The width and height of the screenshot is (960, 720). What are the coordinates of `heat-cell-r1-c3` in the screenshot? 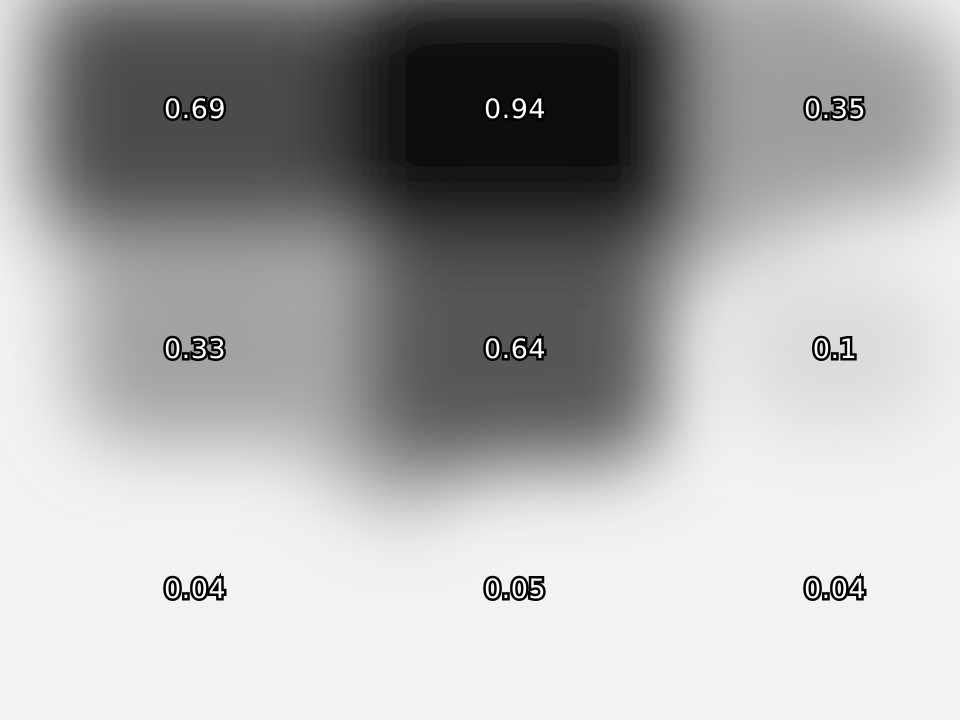 It's located at (835, 110).